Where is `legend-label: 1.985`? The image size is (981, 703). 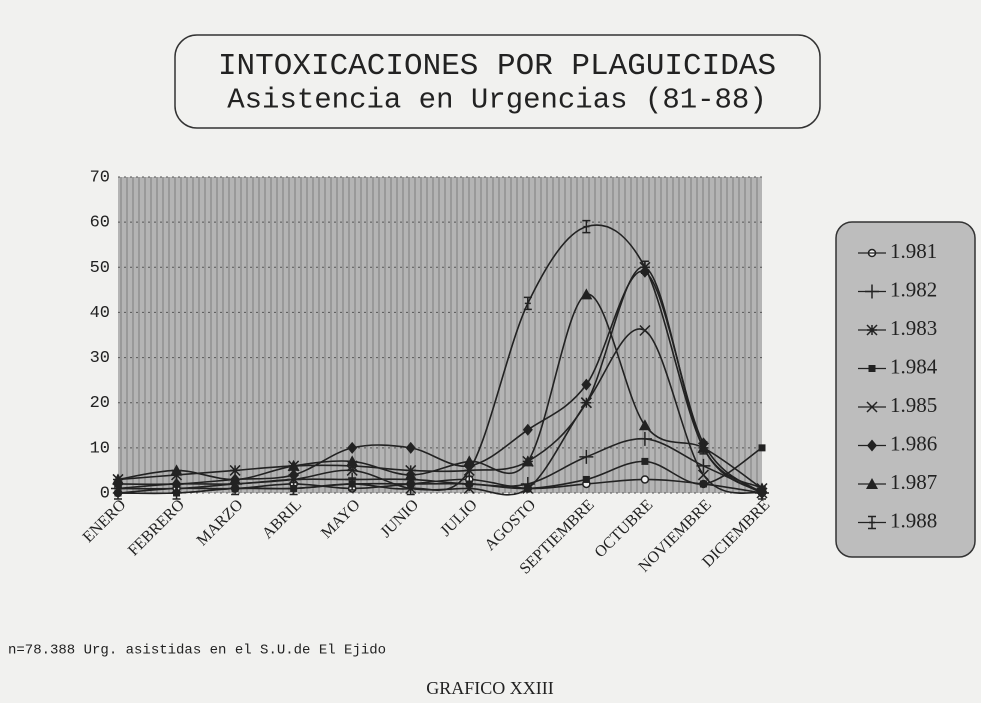 legend-label: 1.985 is located at coordinates (913, 405).